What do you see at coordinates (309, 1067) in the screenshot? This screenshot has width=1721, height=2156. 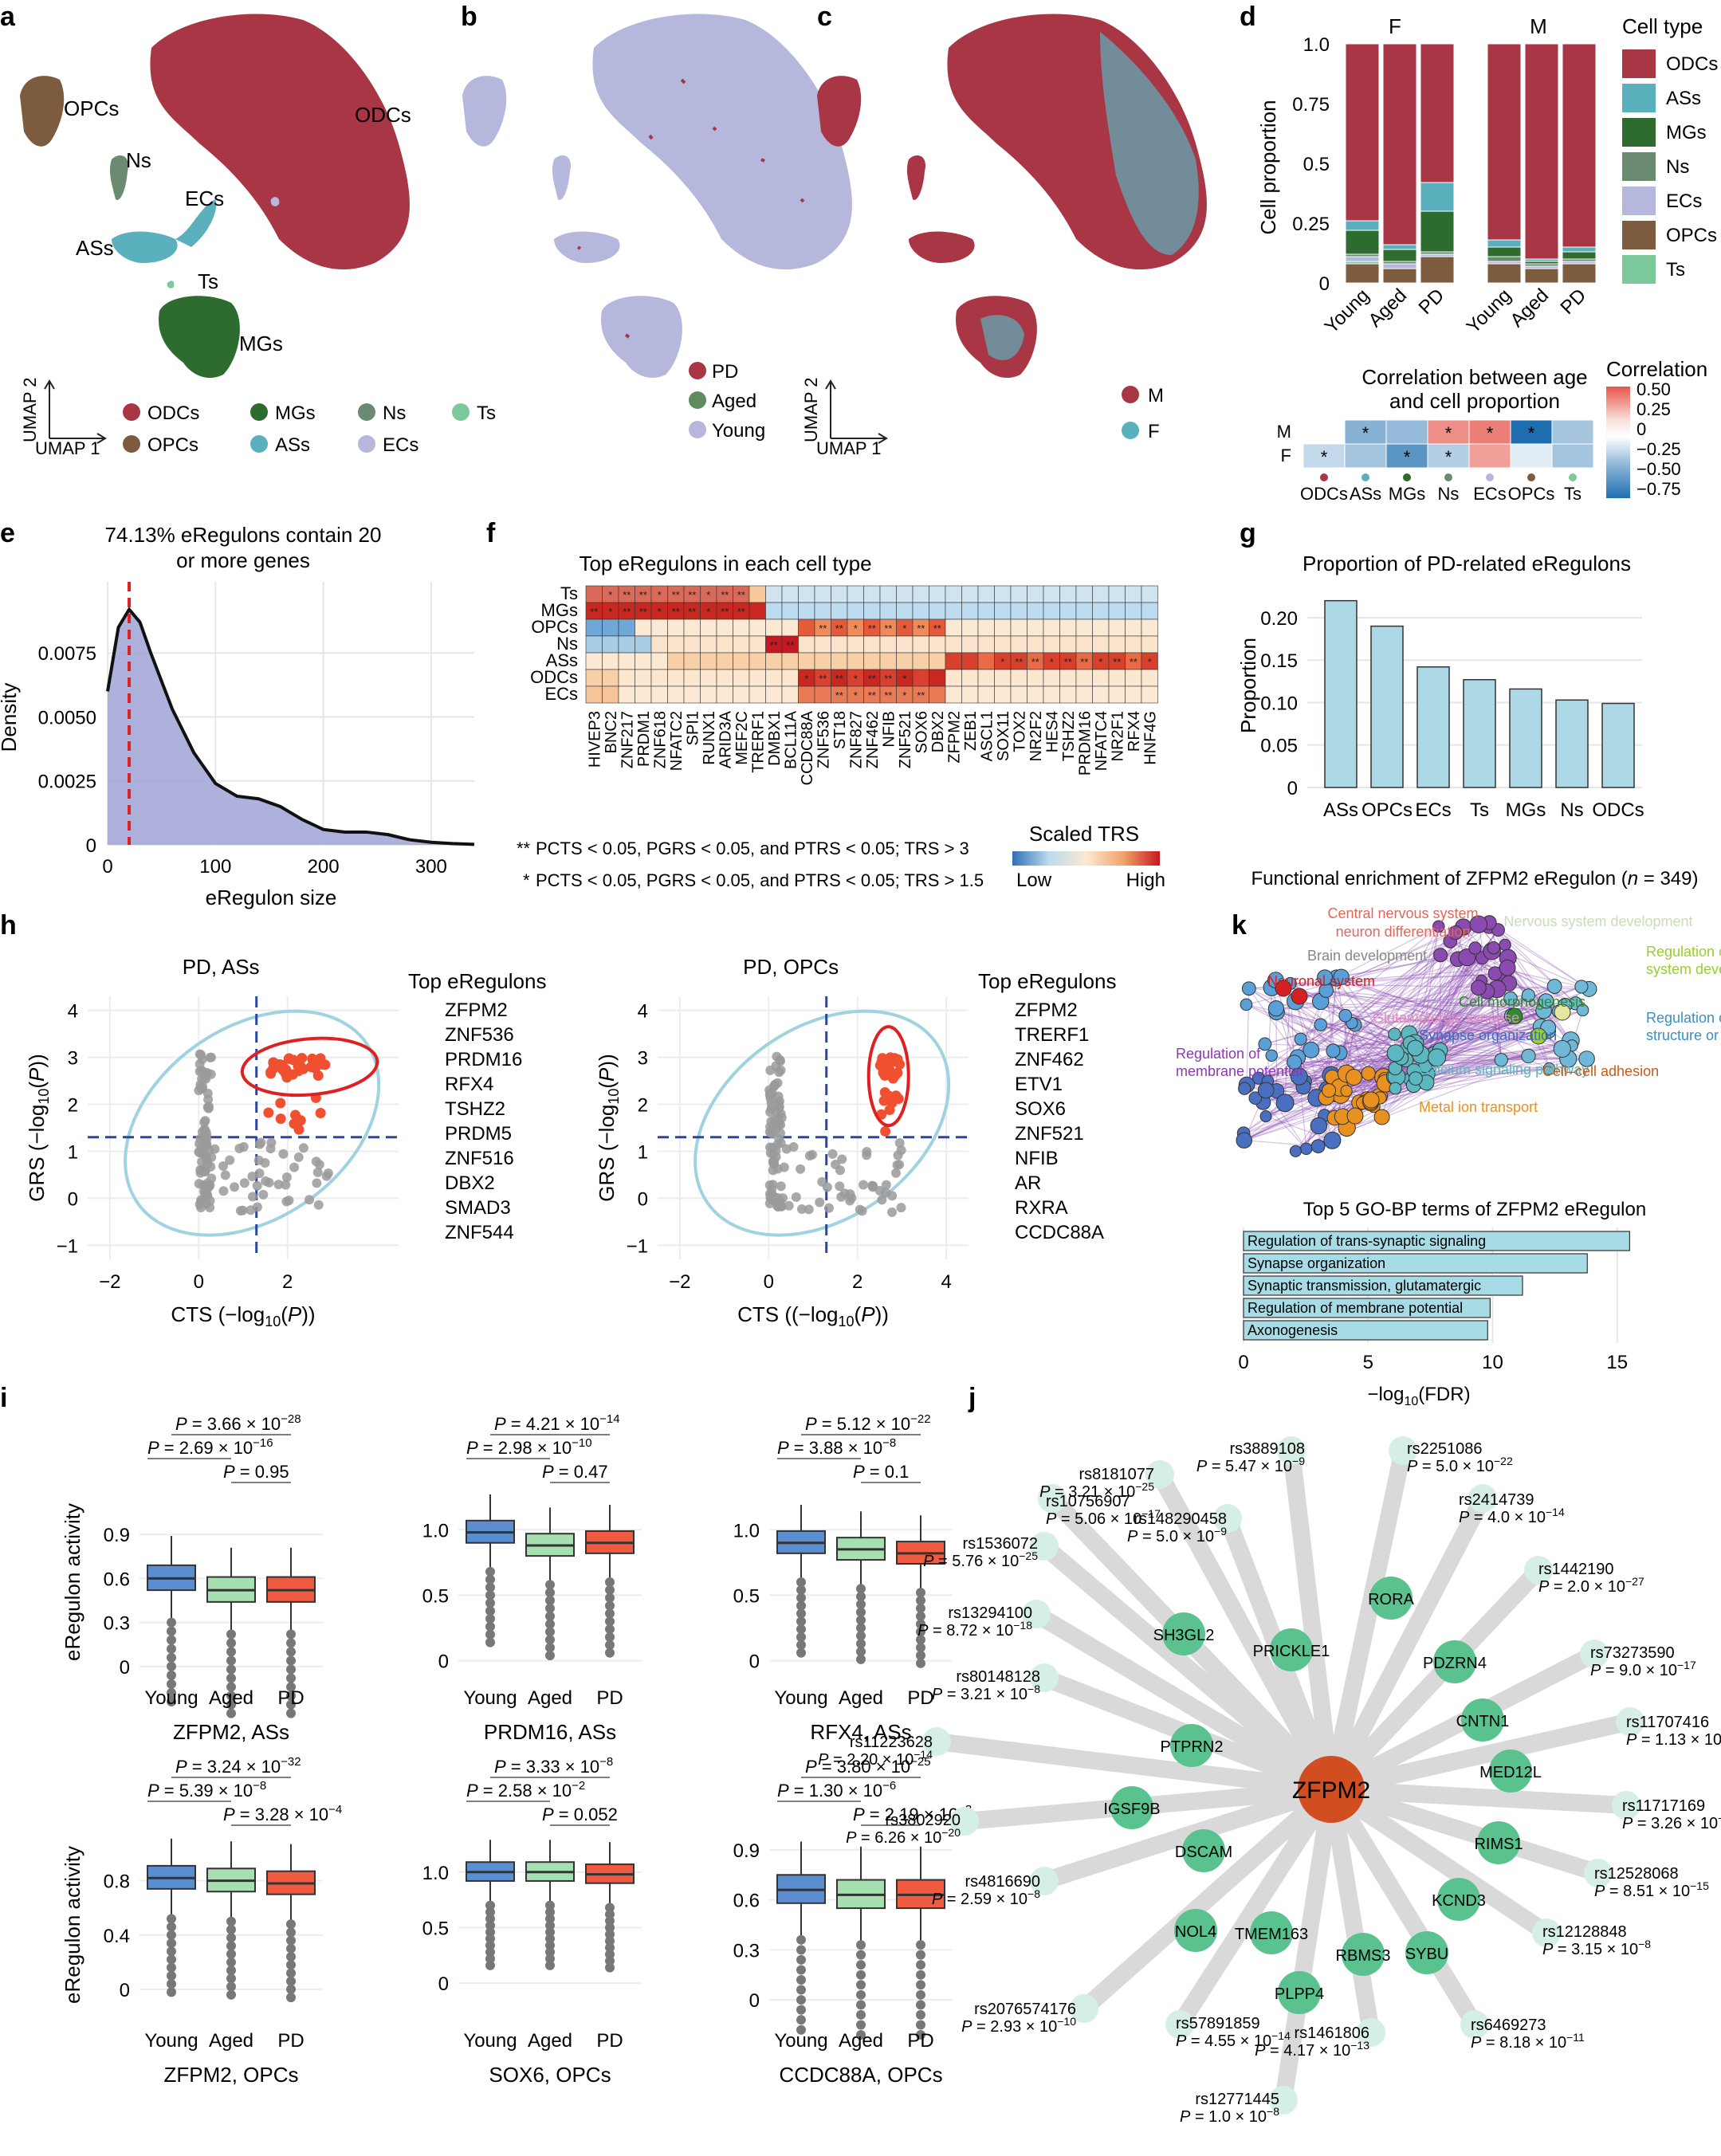 I see `h-highlight` at bounding box center [309, 1067].